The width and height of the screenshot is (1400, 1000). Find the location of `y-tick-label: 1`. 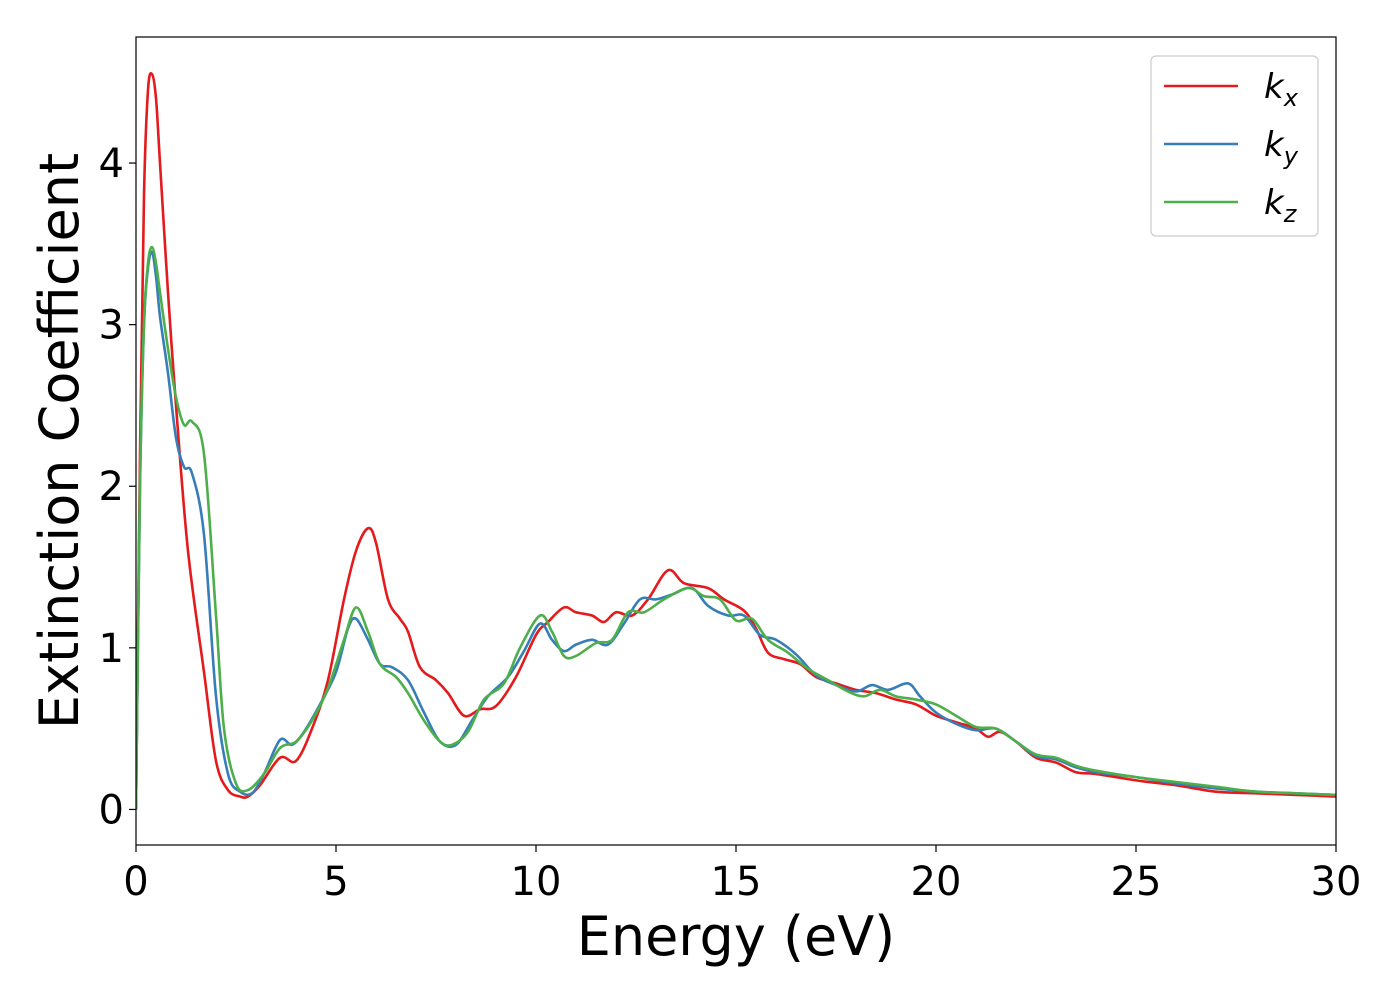

y-tick-label: 1 is located at coordinates (111, 649).